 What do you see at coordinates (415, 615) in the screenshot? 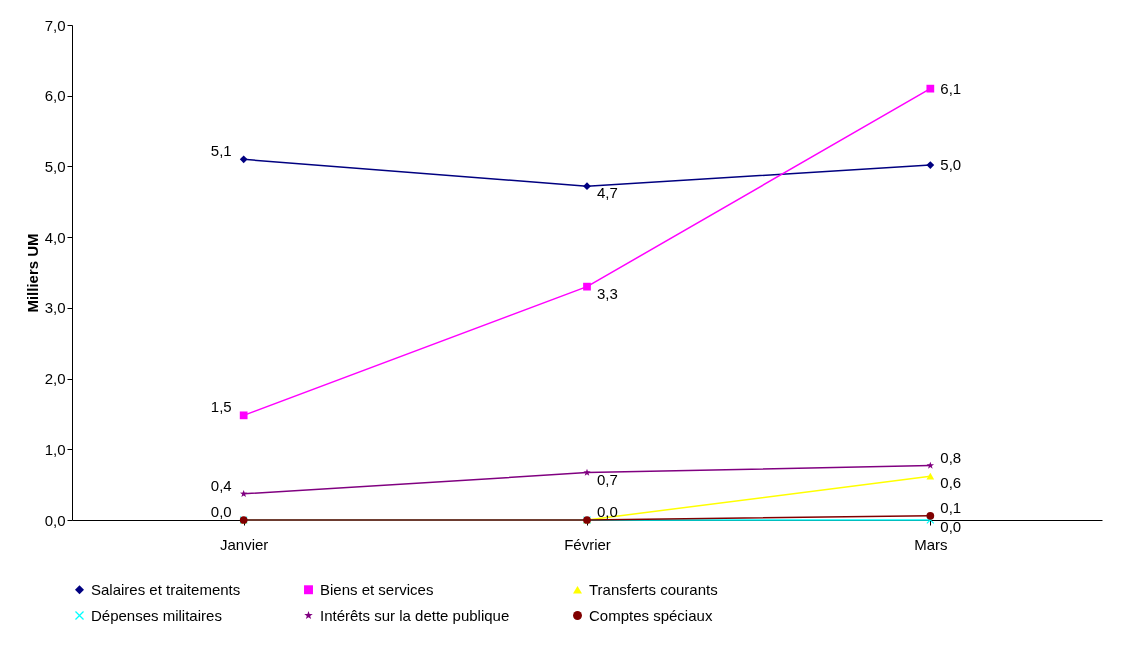
I see `legend-label: Intérêts sur la dette publique` at bounding box center [415, 615].